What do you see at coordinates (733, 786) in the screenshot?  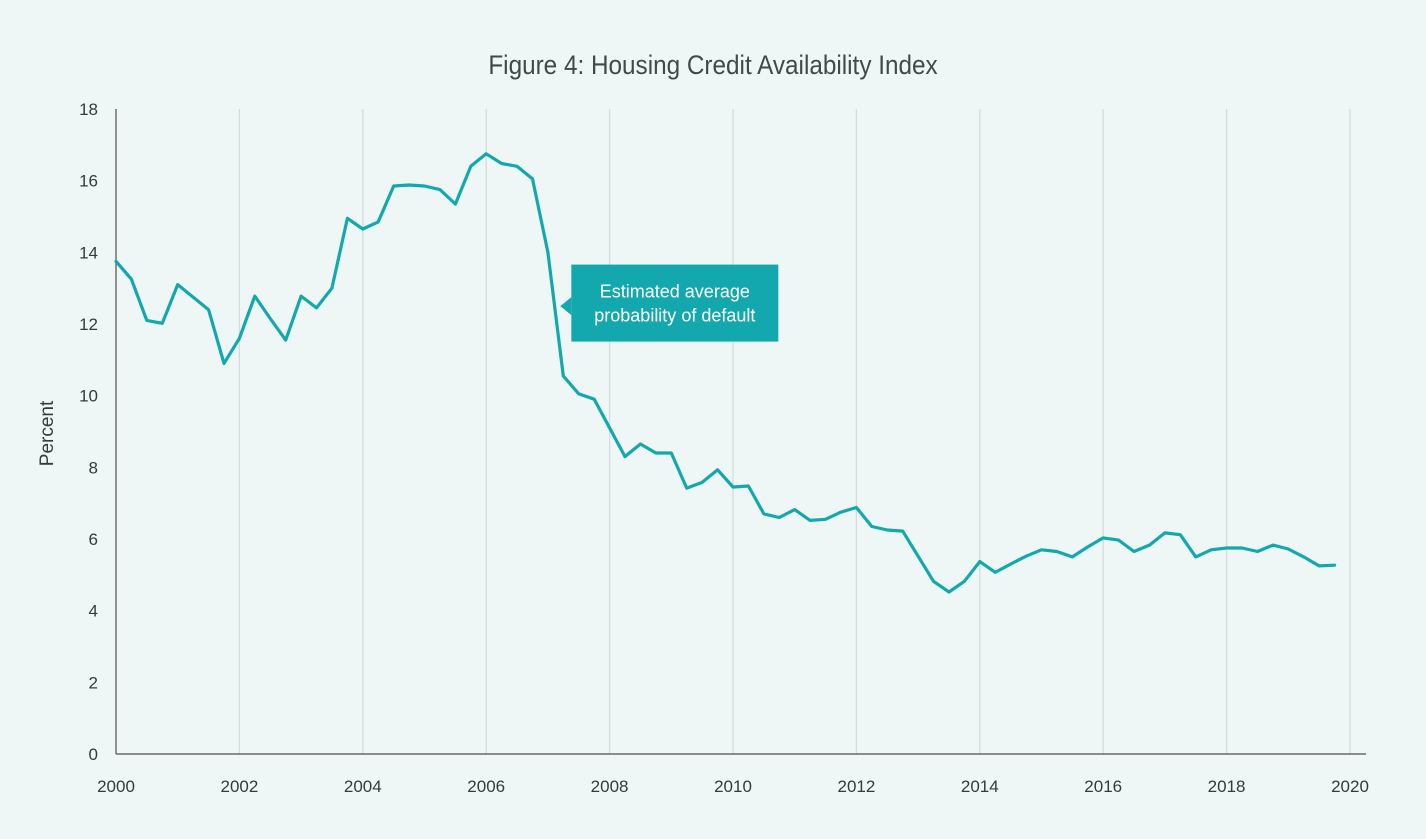 I see `x-tick-label: 2010` at bounding box center [733, 786].